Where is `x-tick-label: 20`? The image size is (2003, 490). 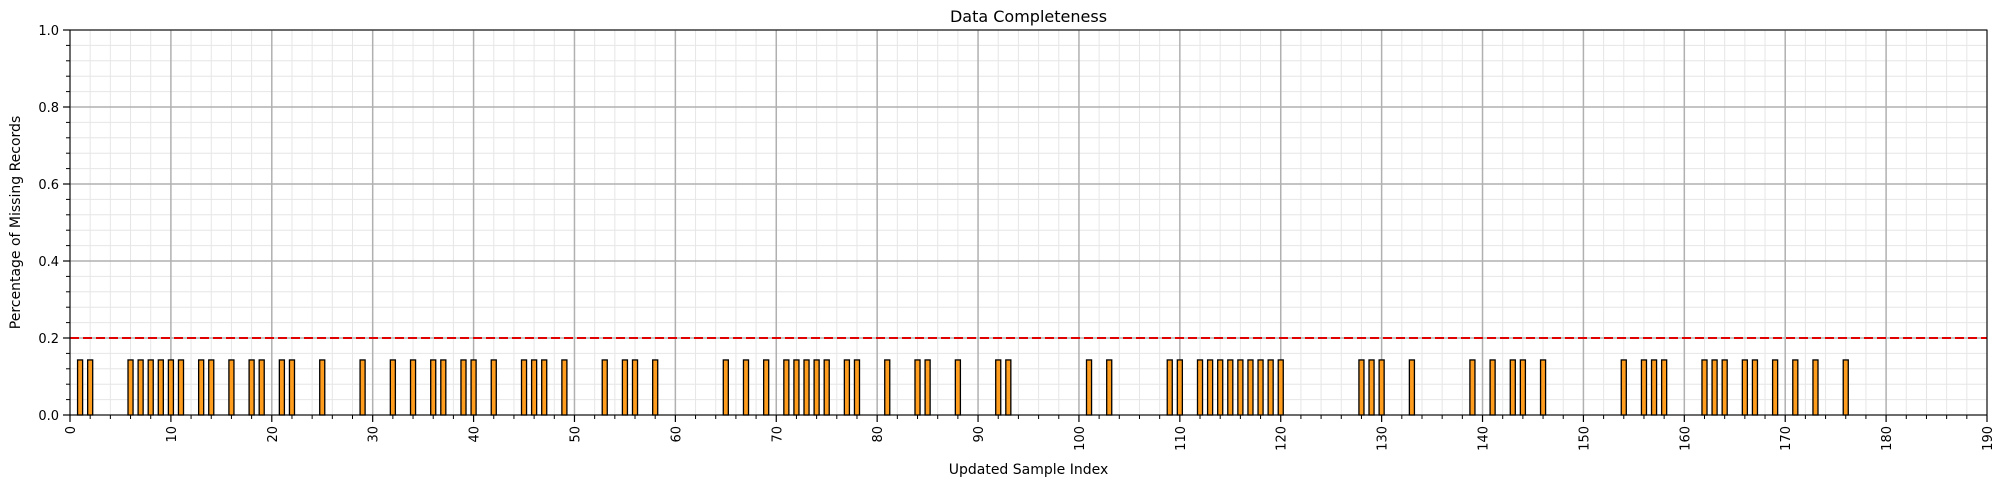 x-tick-label: 20 is located at coordinates (273, 434).